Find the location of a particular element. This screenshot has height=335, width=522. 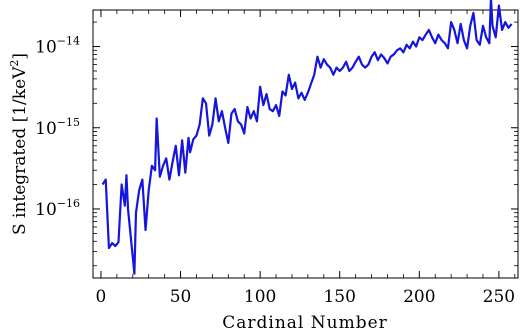

x-axis-label: Cardinal Number is located at coordinates (305, 323).